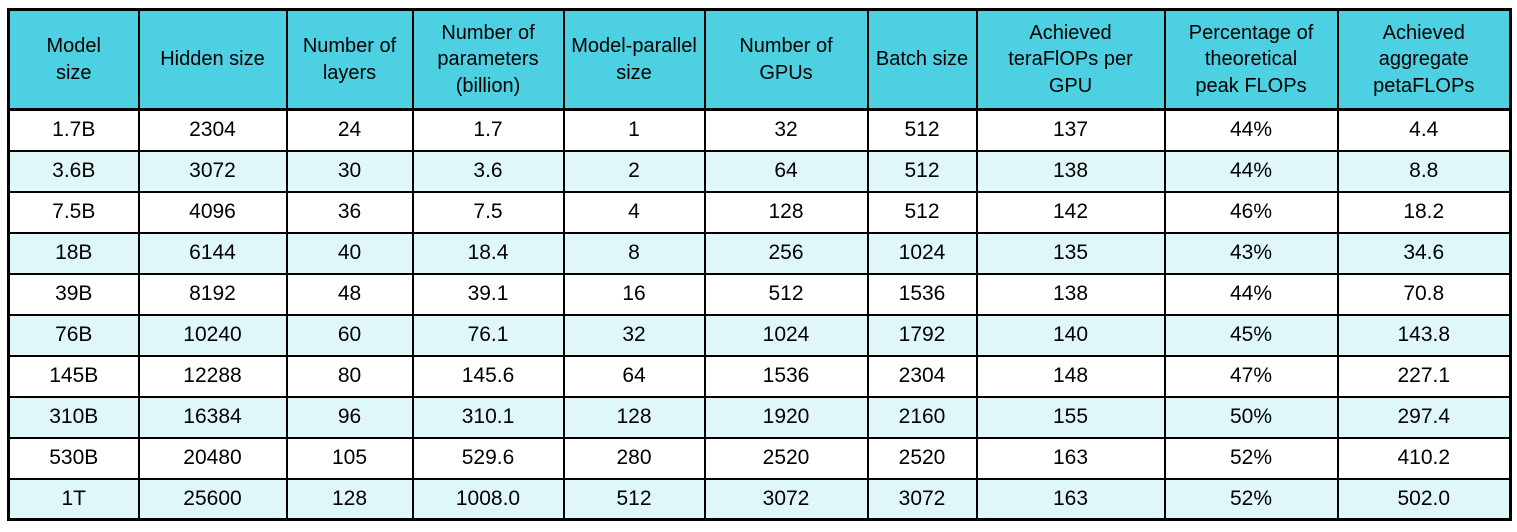  I want to click on col-header-achieved-teraflops-per-gpu: Achieved teraFlOPs per GPU, so click(1070, 59).